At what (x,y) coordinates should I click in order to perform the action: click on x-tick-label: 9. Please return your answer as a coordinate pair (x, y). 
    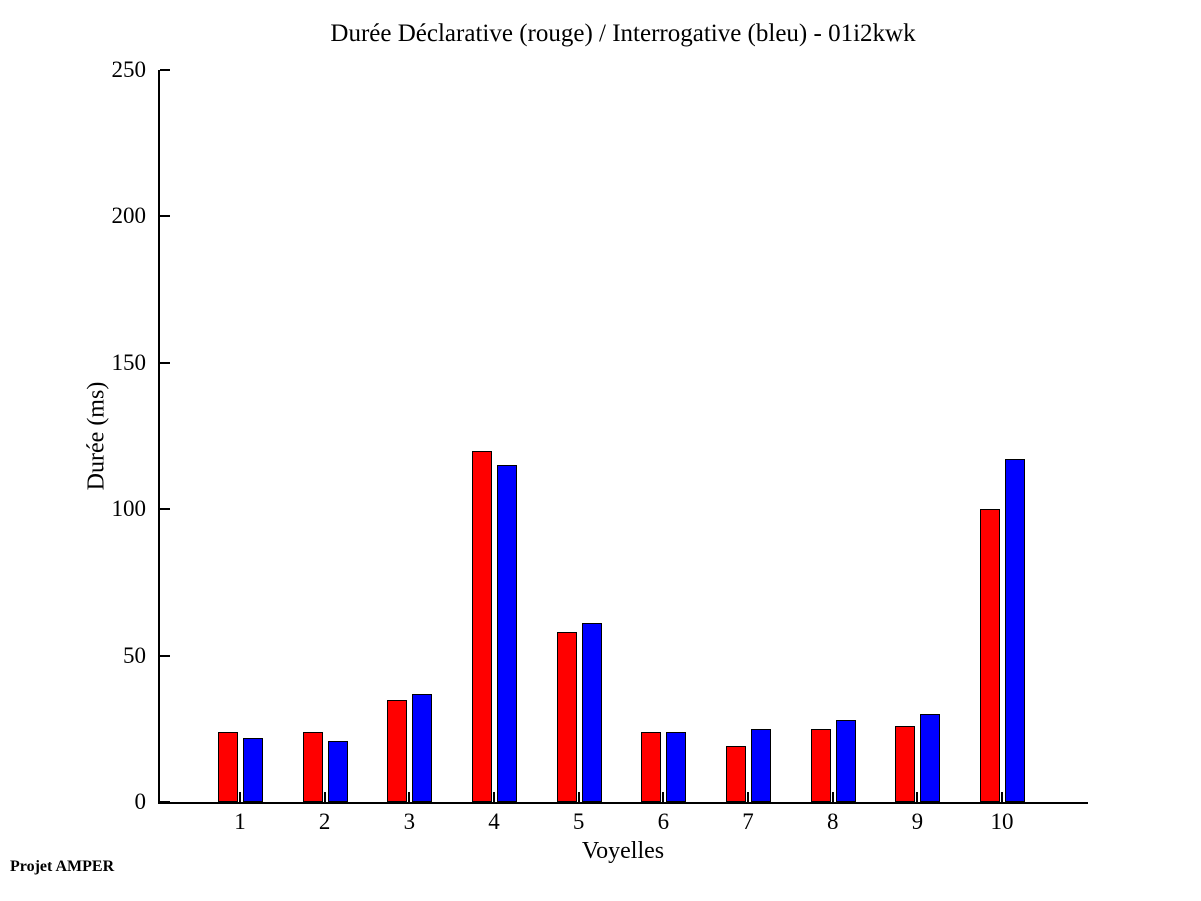
    Looking at the image, I should click on (917, 821).